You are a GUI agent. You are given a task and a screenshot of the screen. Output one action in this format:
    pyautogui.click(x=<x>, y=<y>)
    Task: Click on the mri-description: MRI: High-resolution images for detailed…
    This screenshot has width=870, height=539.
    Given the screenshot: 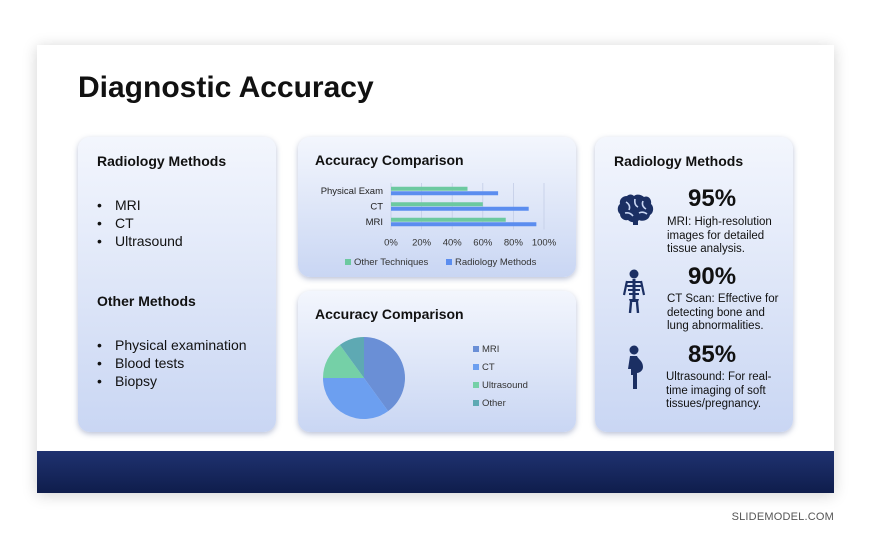 What is the action you would take?
    pyautogui.click(x=719, y=235)
    